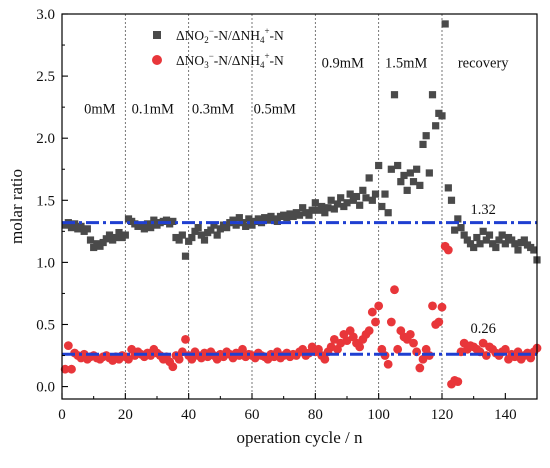 The width and height of the screenshot is (550, 468). Describe the element at coordinates (406, 63) in the screenshot. I see `phase-label: 1.5mM` at that location.